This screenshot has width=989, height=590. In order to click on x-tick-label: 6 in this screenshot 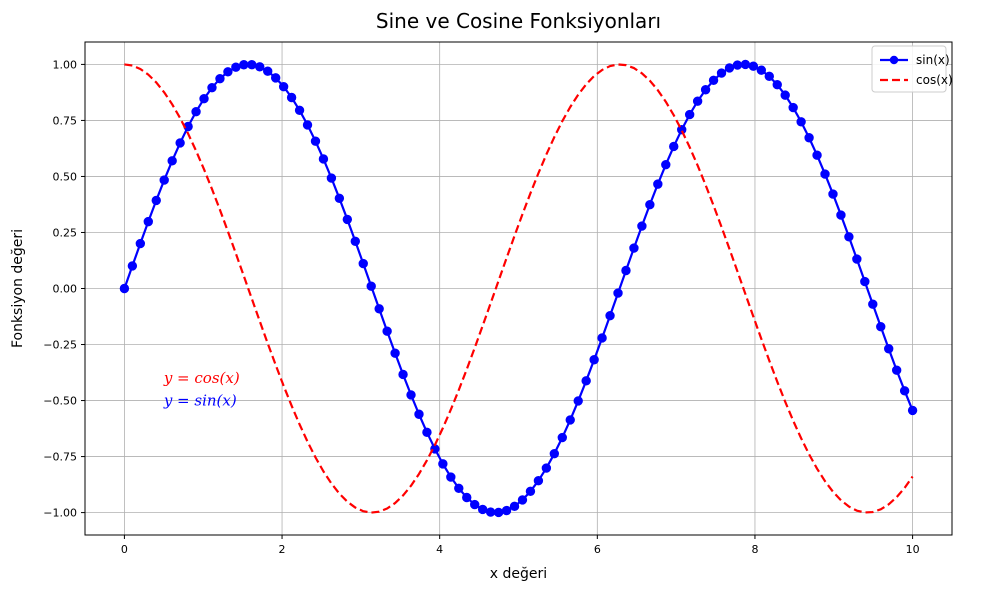, I will do `click(597, 549)`.